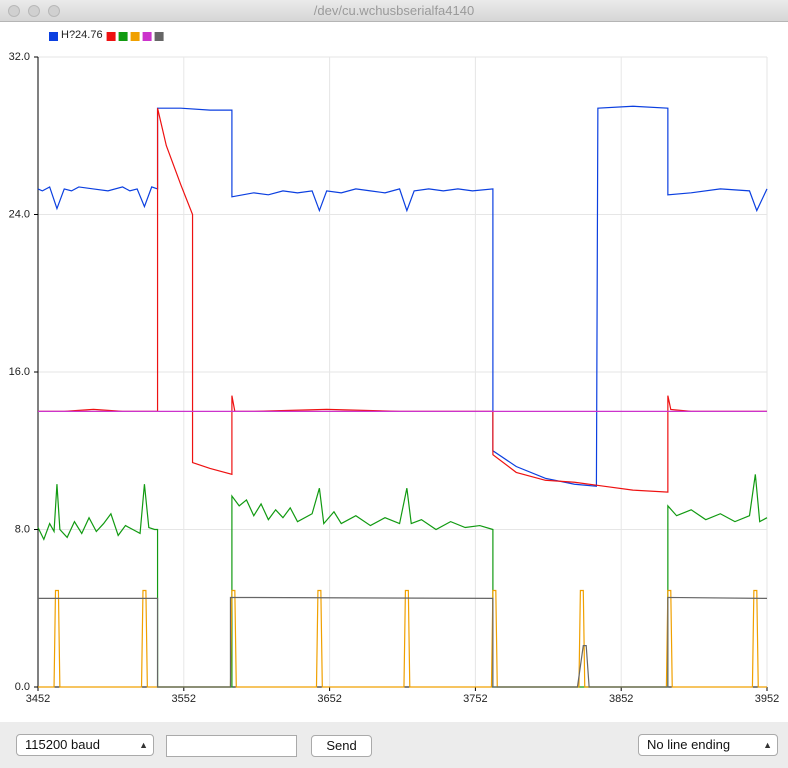  I want to click on line-ending-label: No line ending, so click(689, 744).